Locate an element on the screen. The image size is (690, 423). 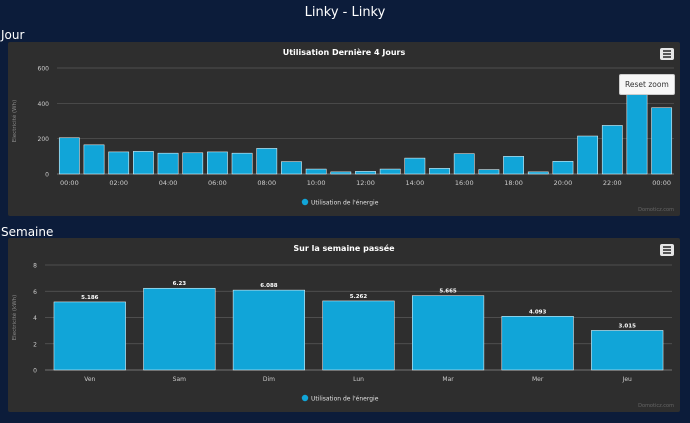
x-tick-label: 12:00 is located at coordinates (365, 183).